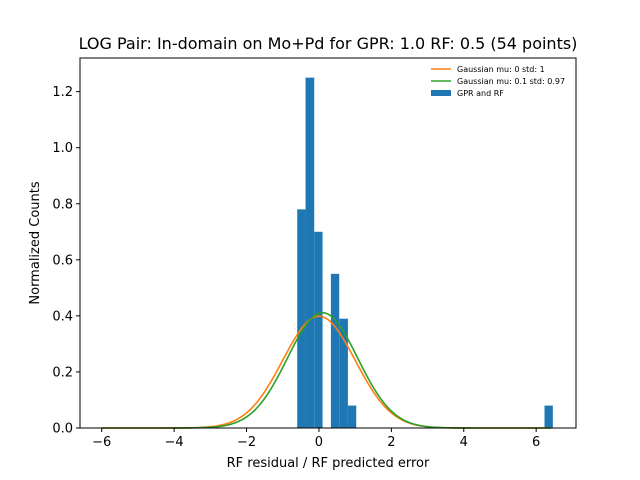 Image resolution: width=640 pixels, height=480 pixels. I want to click on x-tick-label: 2, so click(391, 442).